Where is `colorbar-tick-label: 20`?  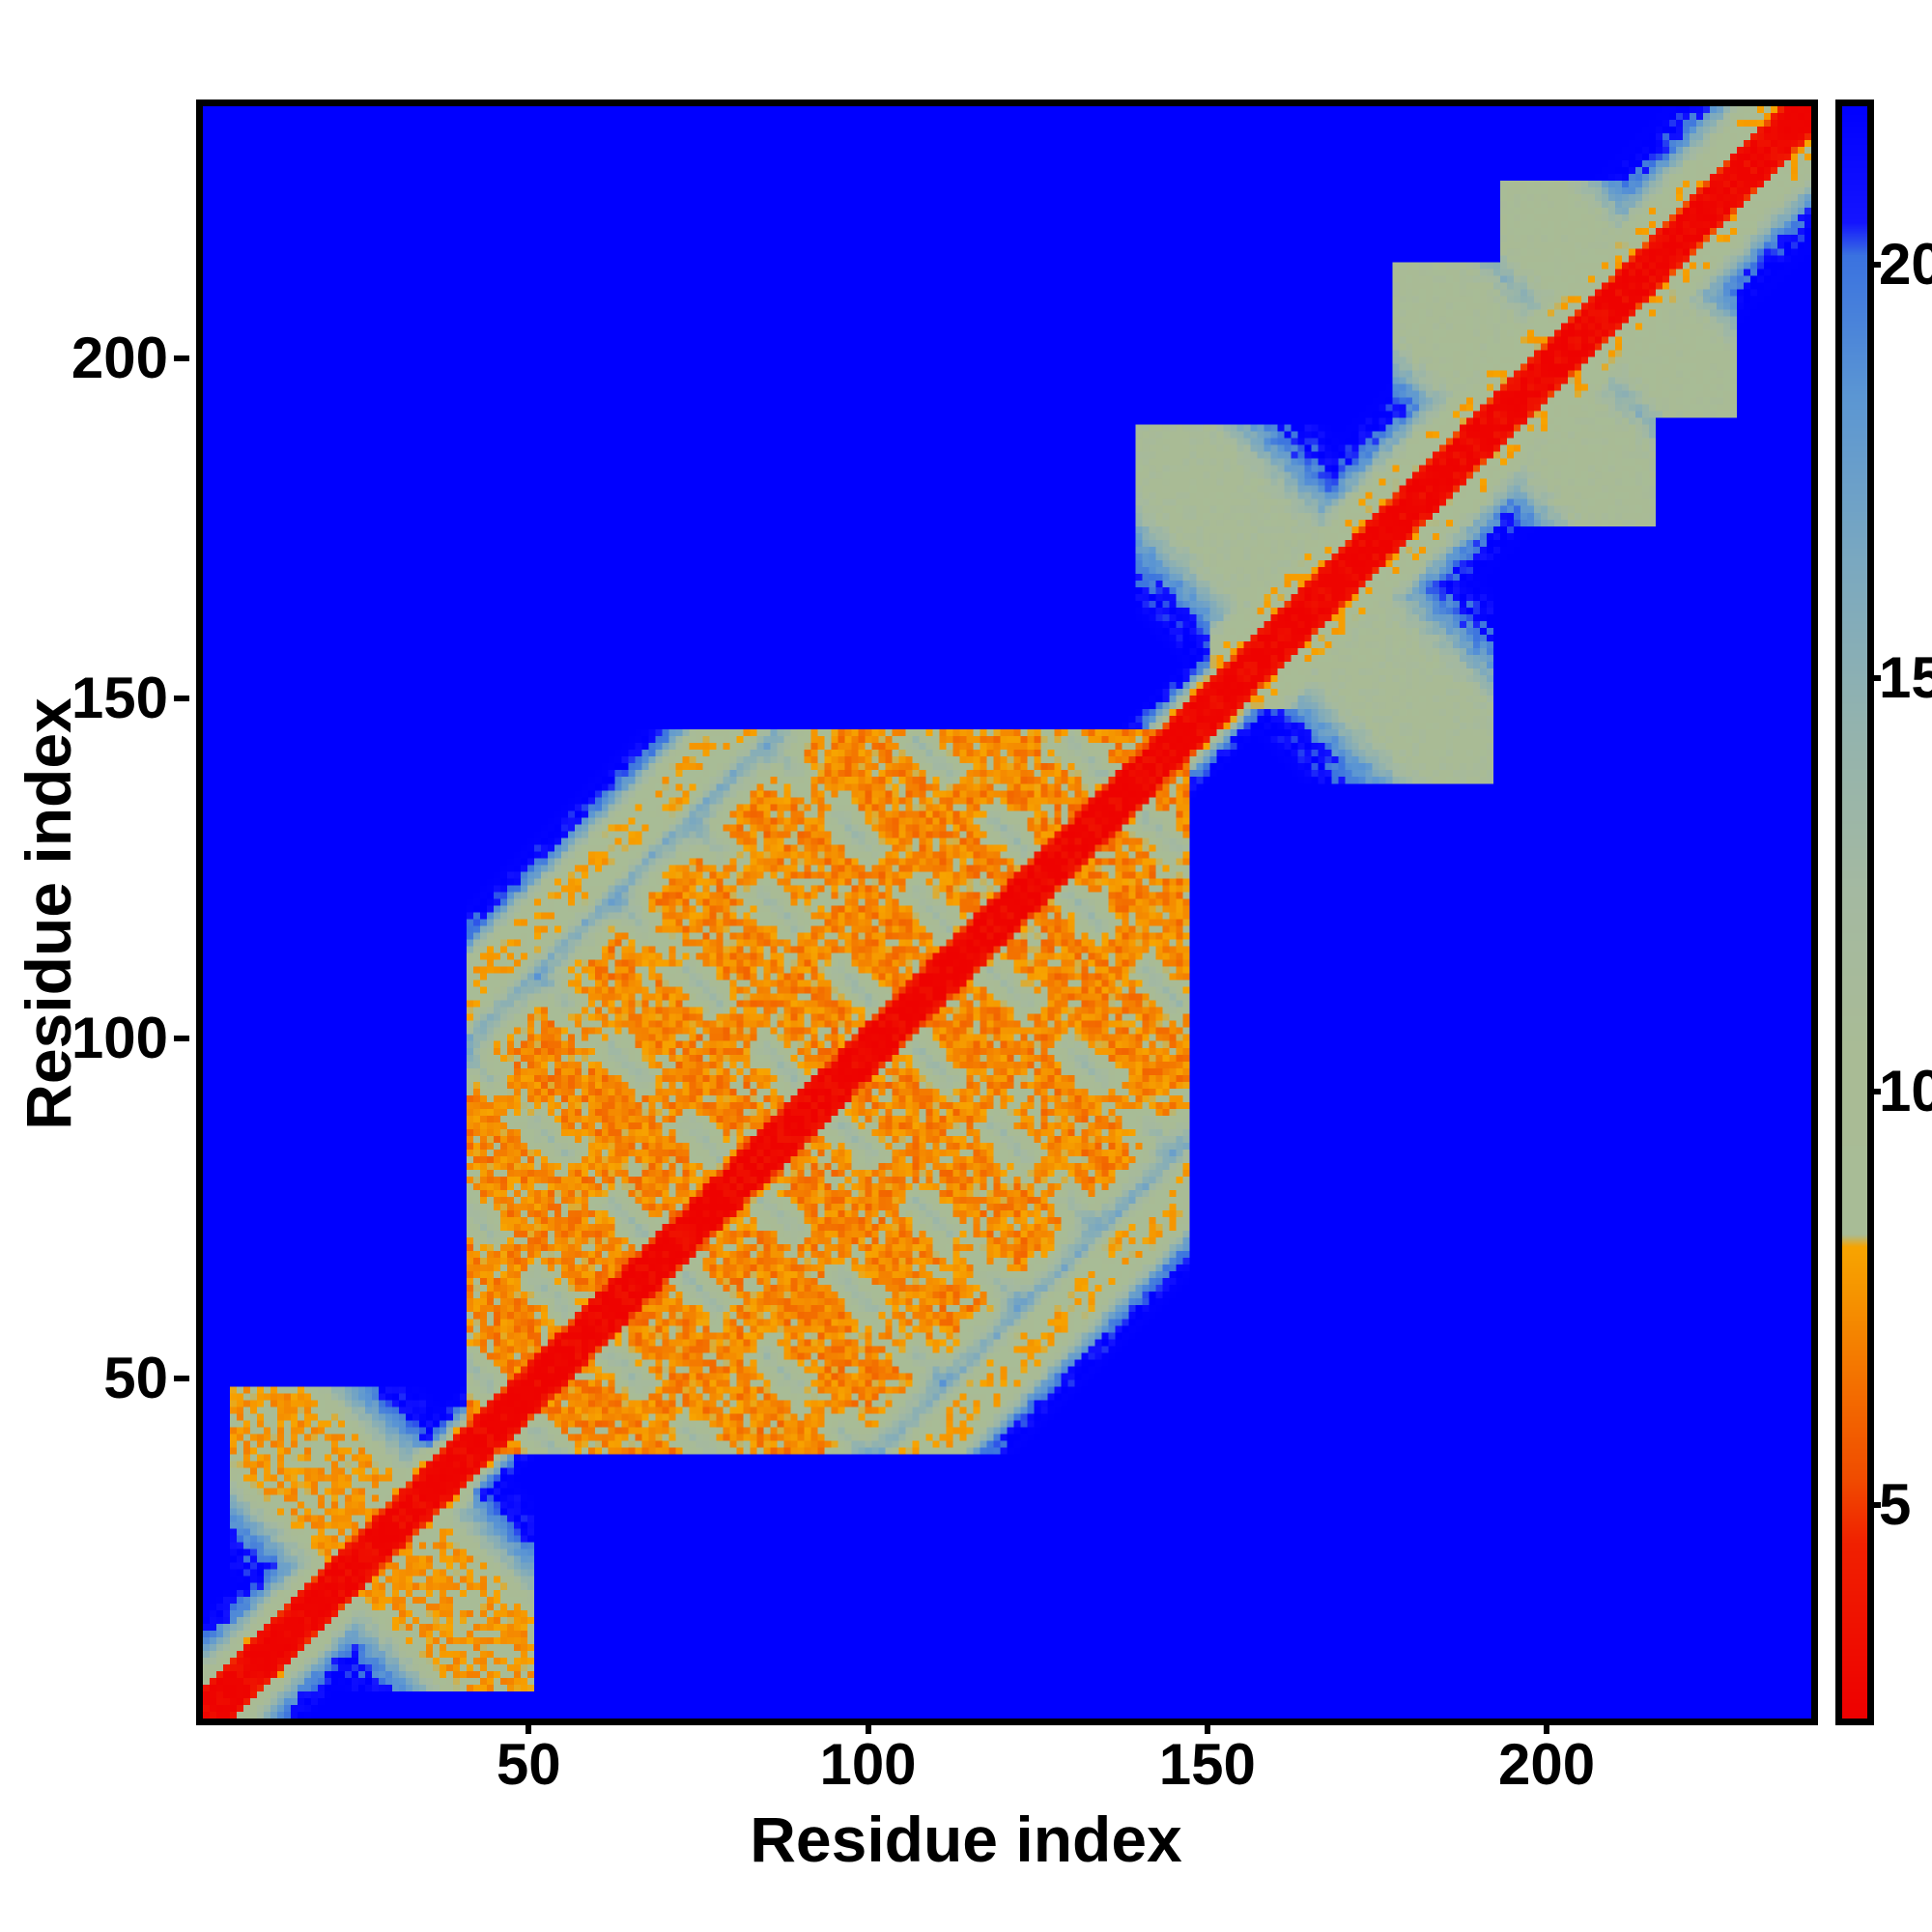
colorbar-tick-label: 20 is located at coordinates (1905, 265).